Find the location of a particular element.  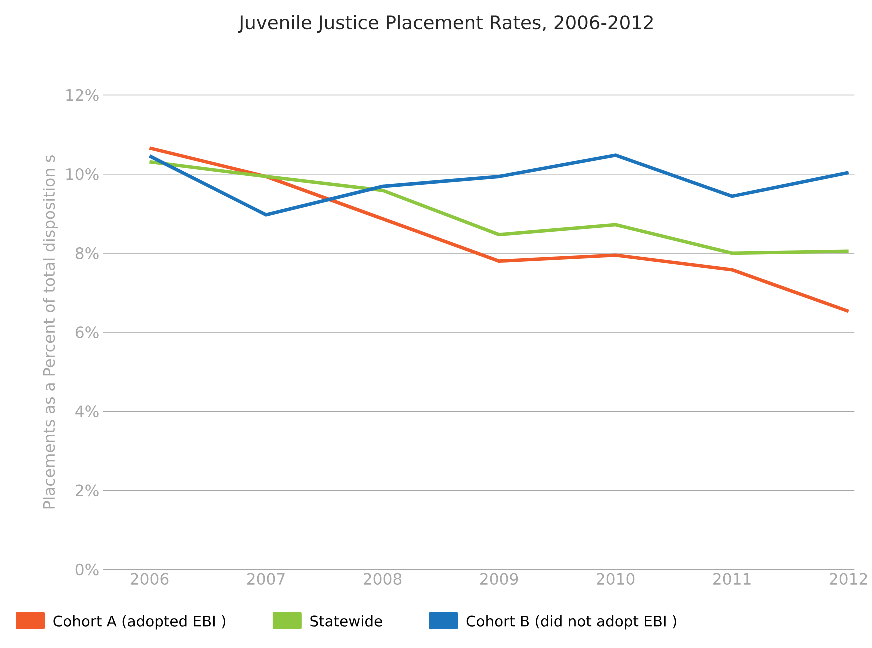

y-tick-label: 10% is located at coordinates (82, 174).